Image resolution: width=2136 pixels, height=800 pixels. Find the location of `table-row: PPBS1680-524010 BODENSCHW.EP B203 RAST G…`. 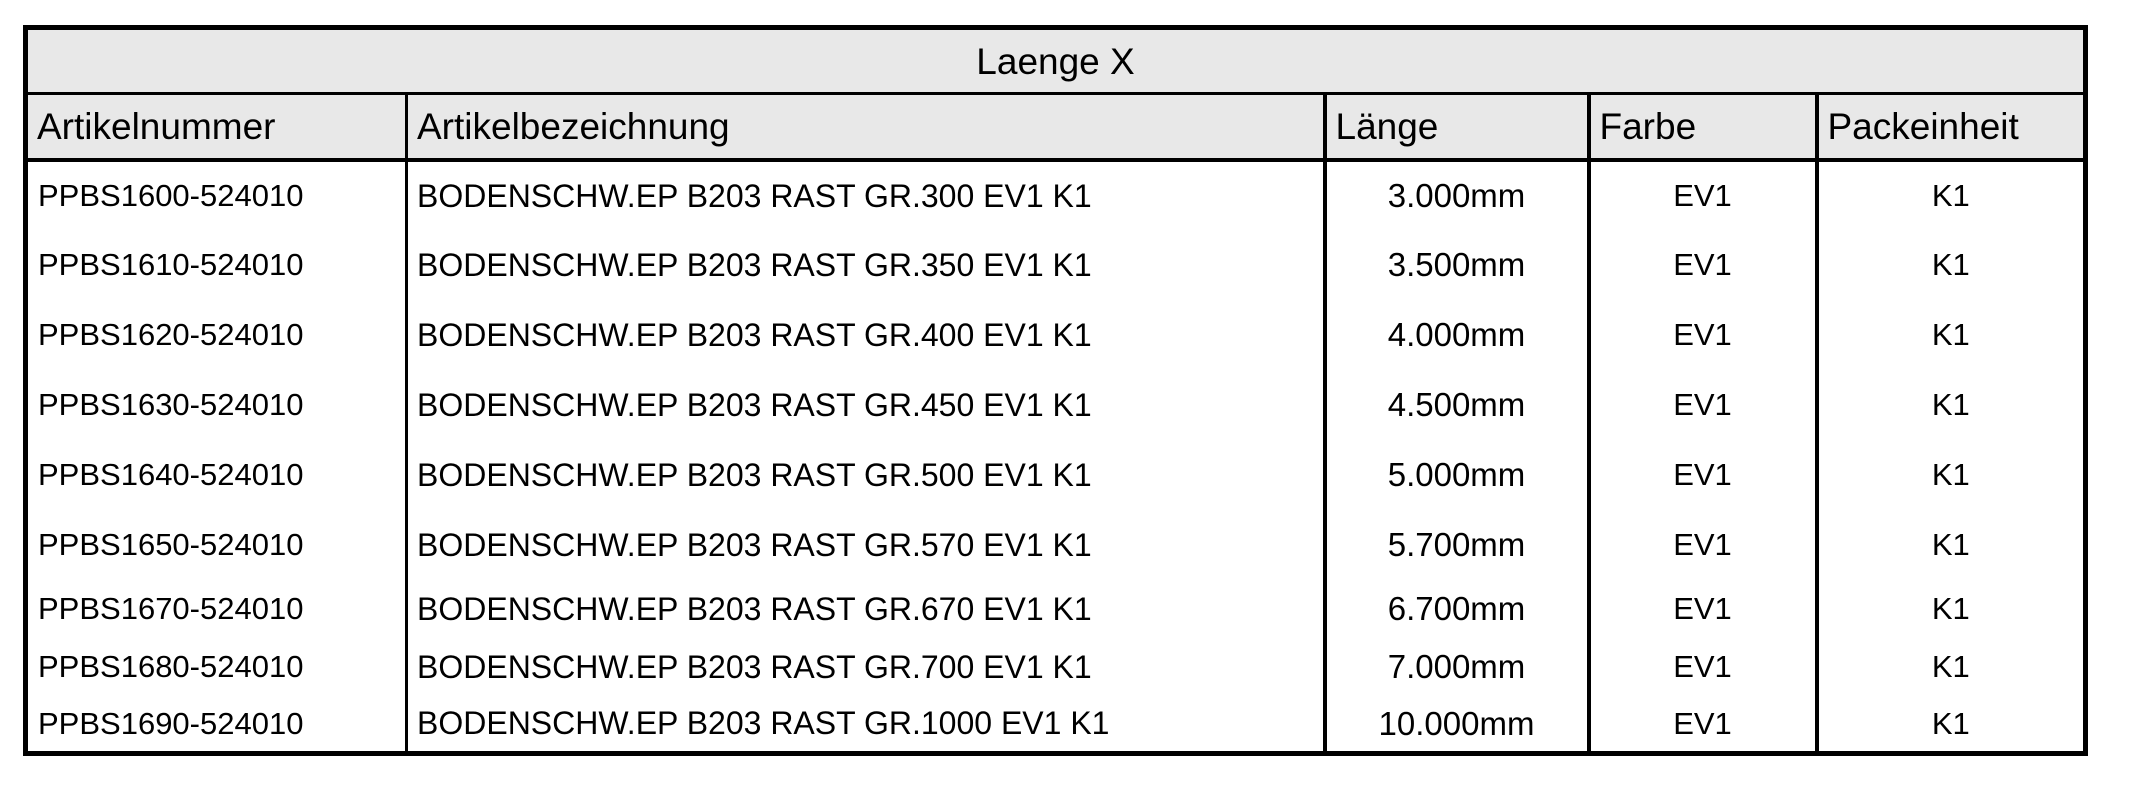

table-row: PPBS1680-524010 BODENSCHW.EP B203 RAST G… is located at coordinates (1056, 666).